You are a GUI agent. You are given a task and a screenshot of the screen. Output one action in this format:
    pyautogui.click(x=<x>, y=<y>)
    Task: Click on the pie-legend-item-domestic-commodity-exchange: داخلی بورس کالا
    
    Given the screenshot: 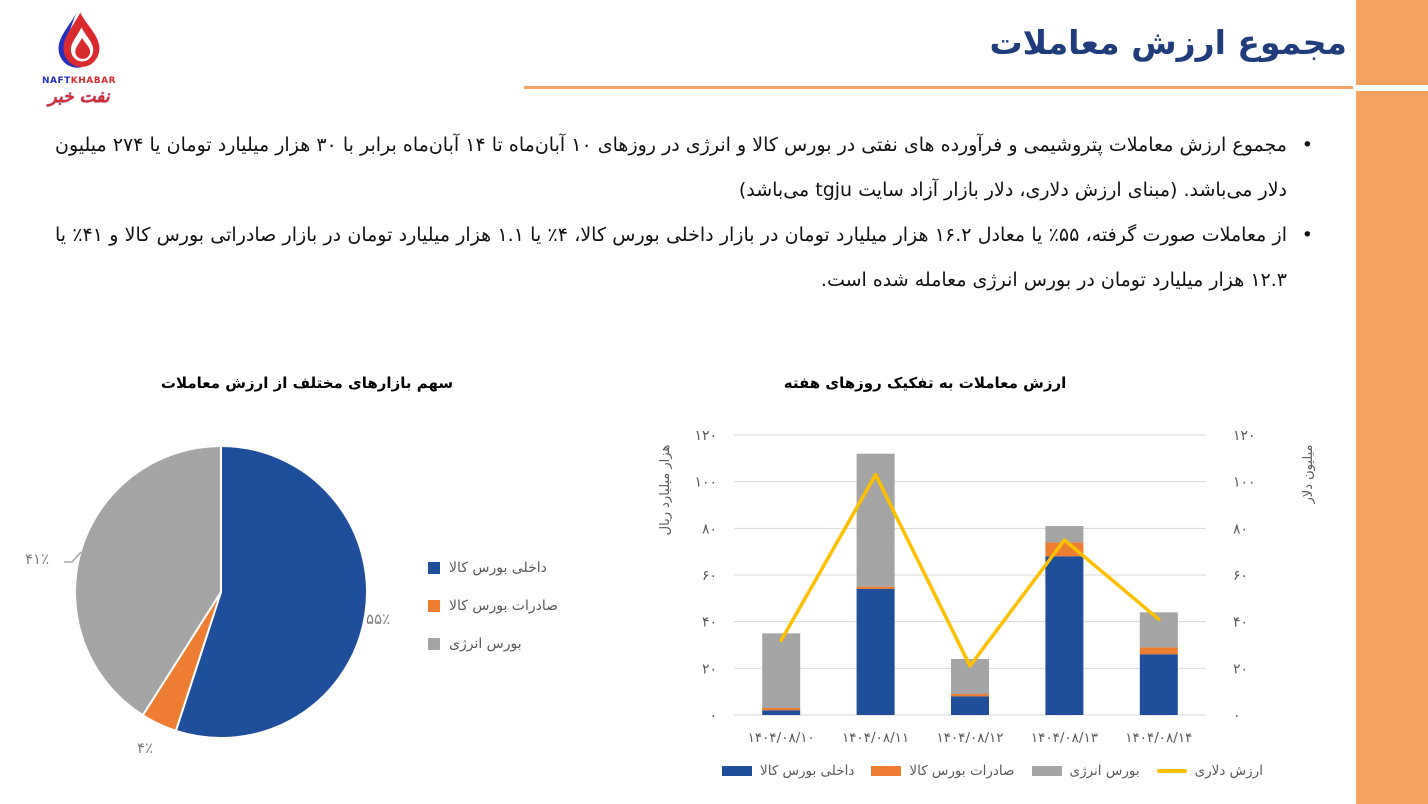 What is the action you would take?
    pyautogui.click(x=493, y=568)
    